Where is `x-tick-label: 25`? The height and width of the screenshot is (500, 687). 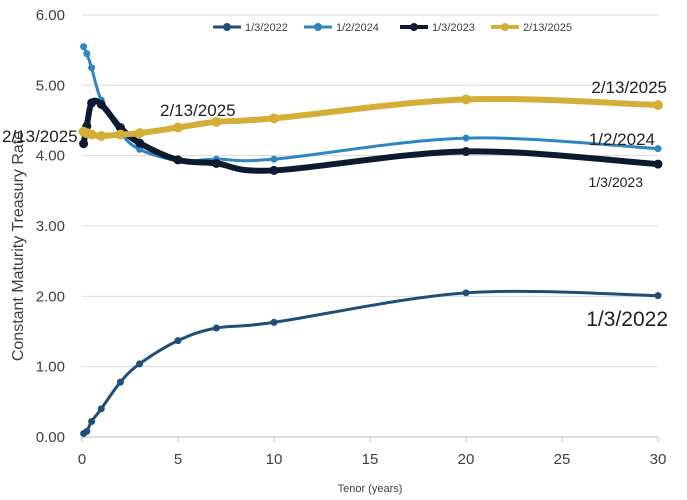
x-tick-label: 25 is located at coordinates (562, 459).